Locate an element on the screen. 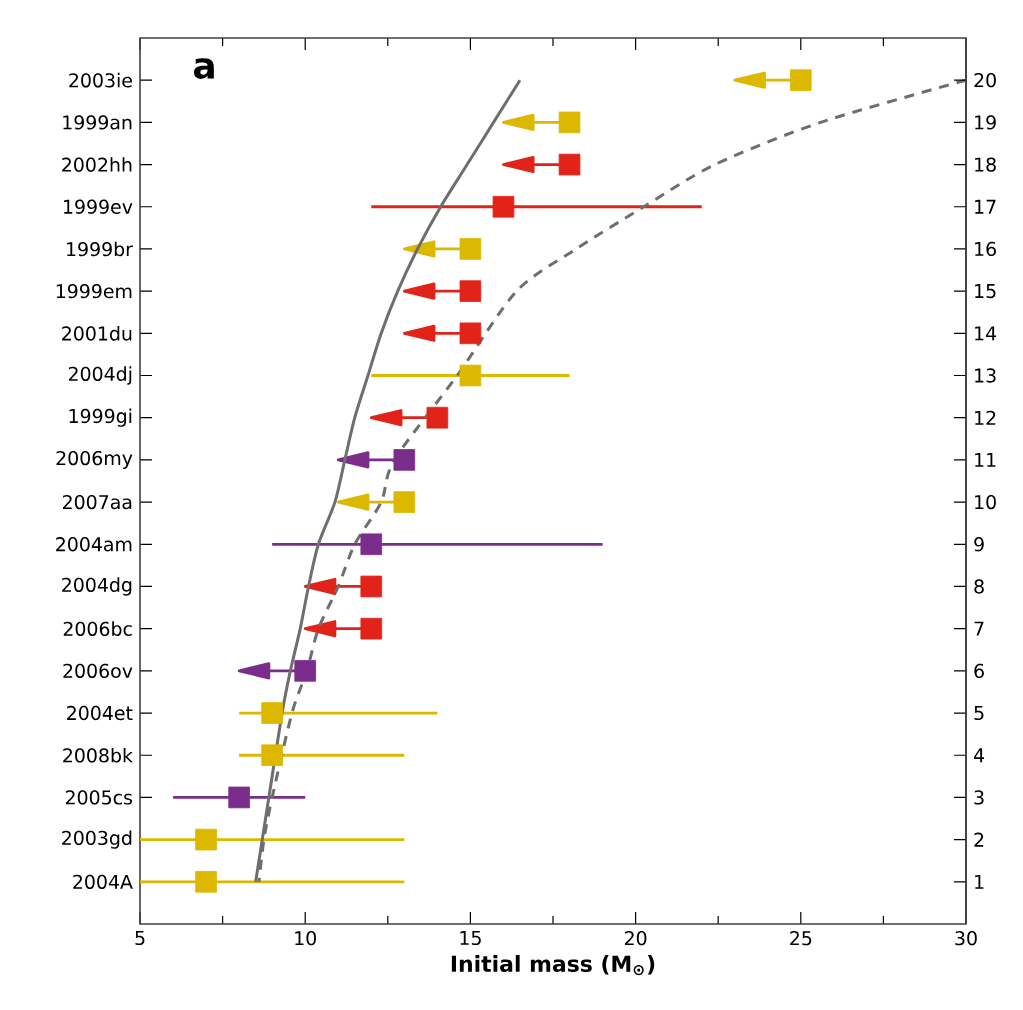 The image size is (1023, 1010). y-tick-label: 2003ie is located at coordinates (100, 80).